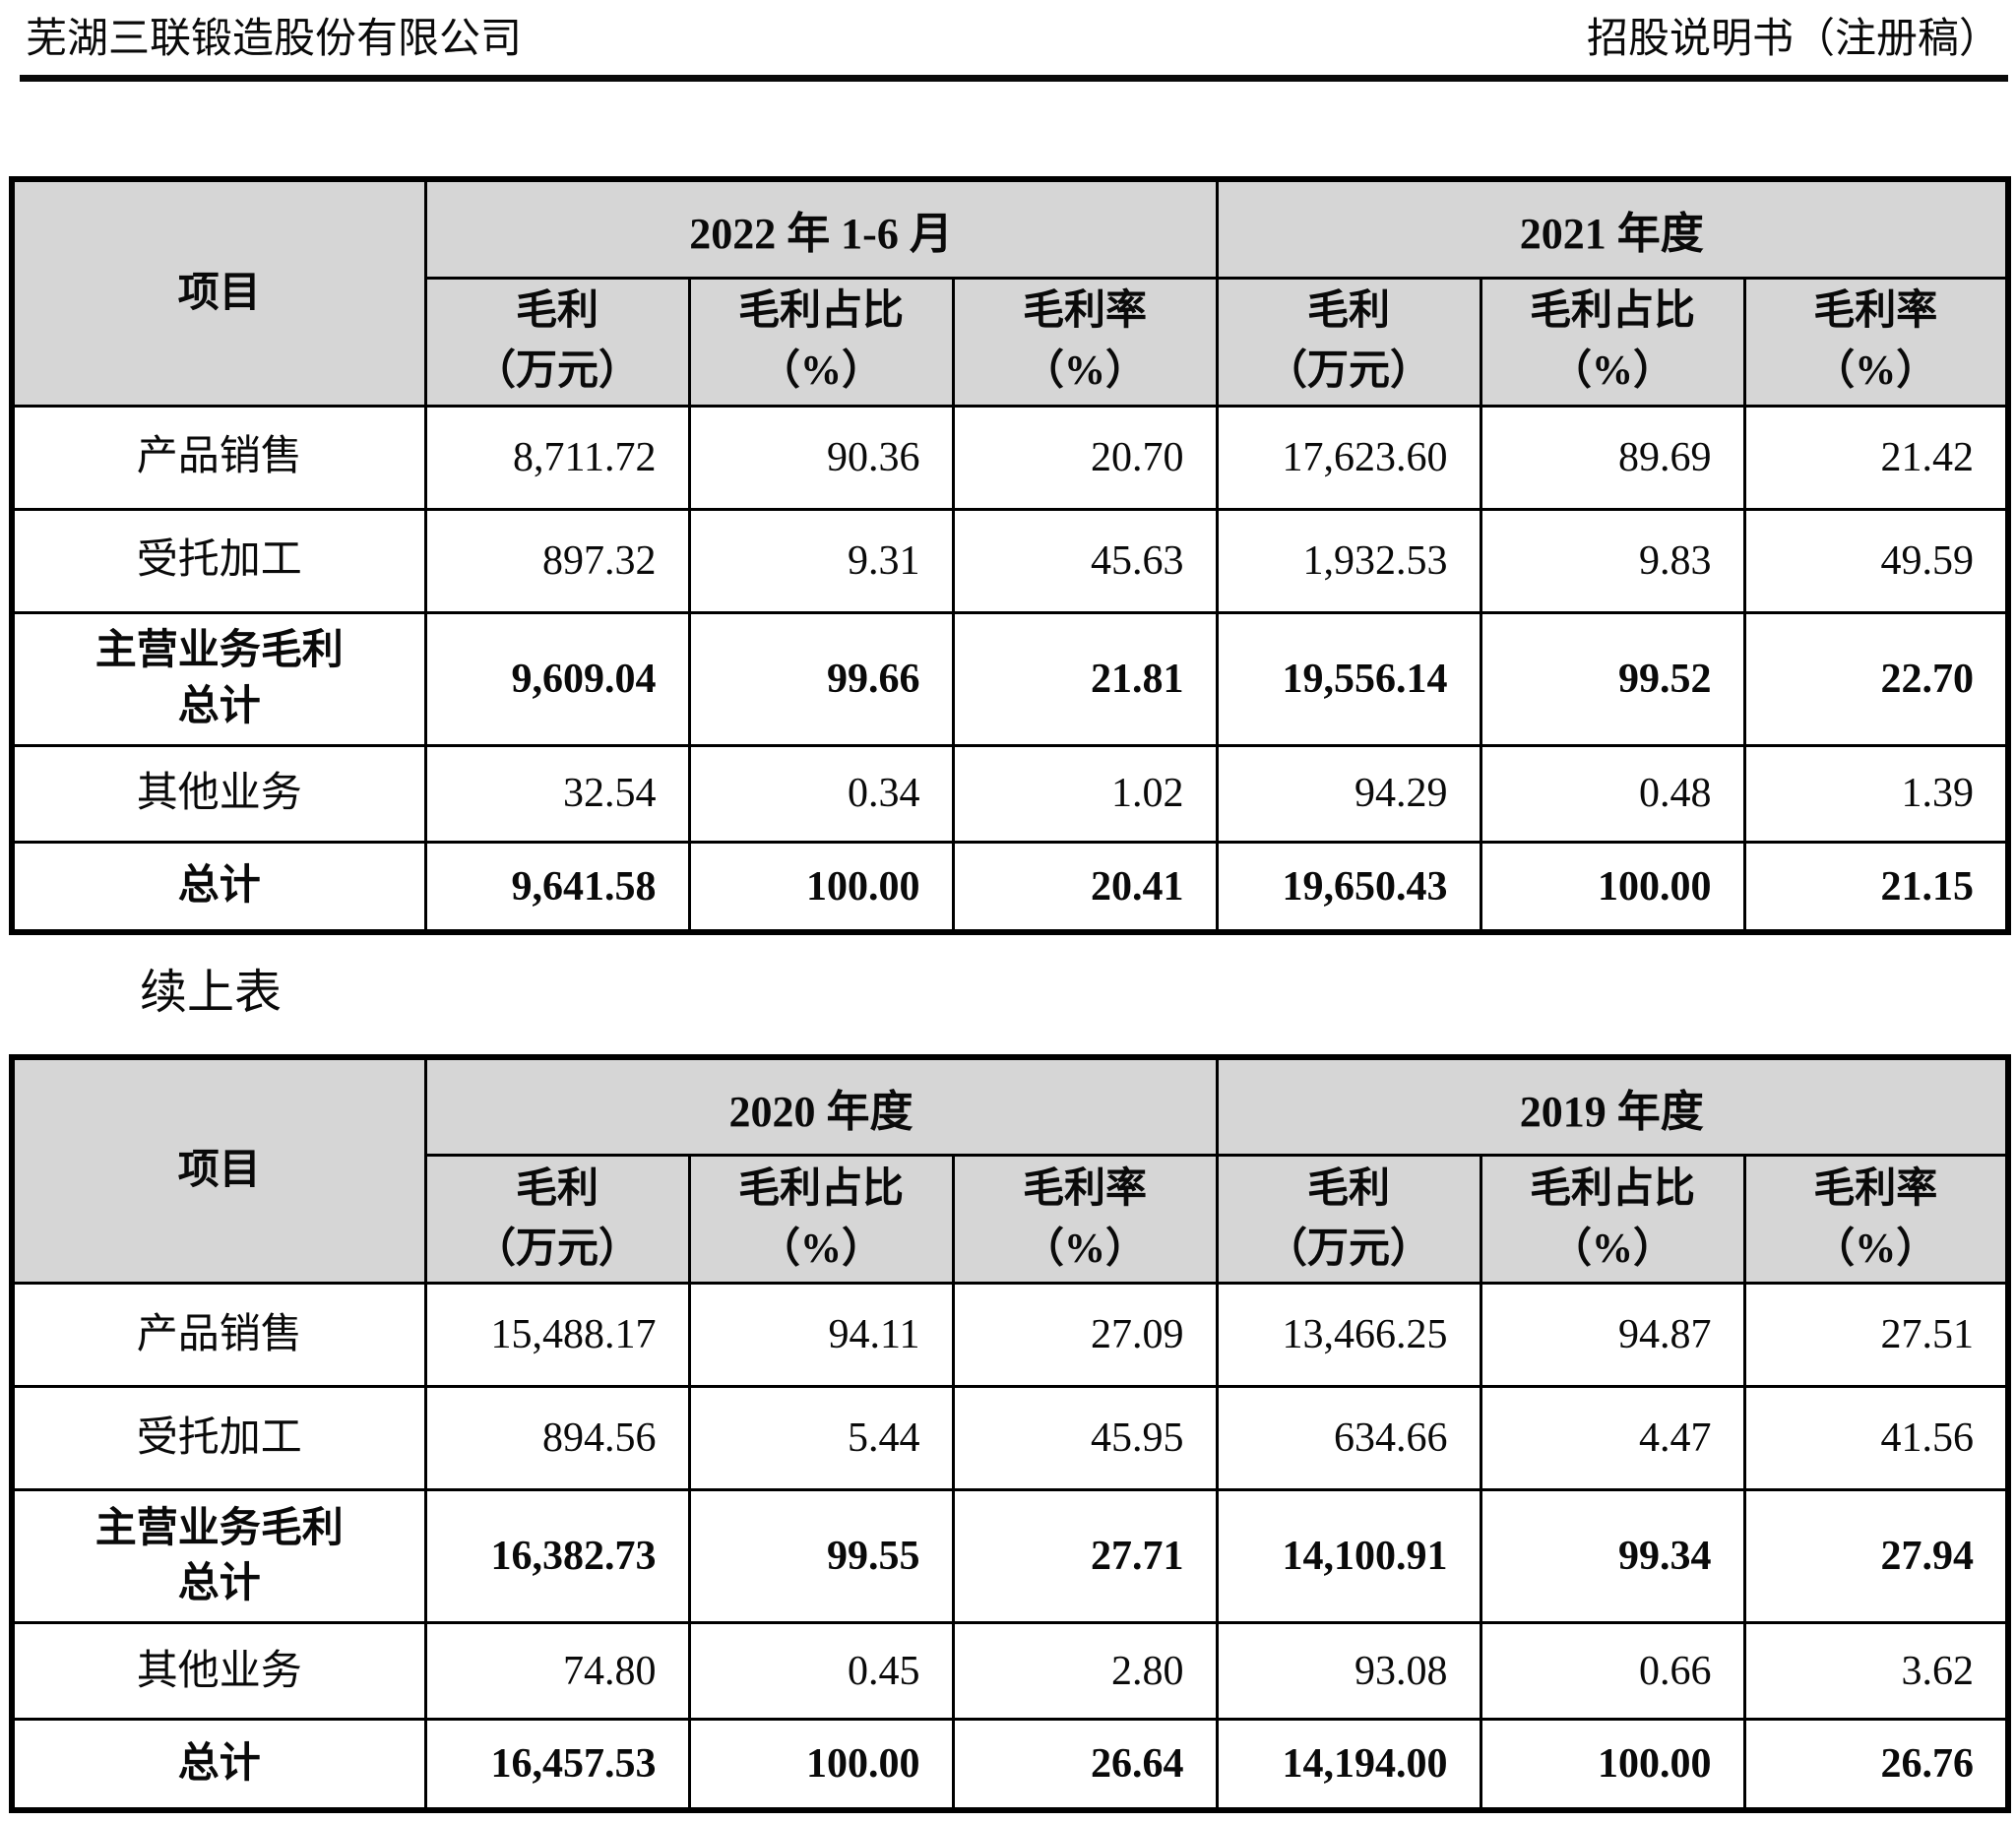 Image resolution: width=2016 pixels, height=1823 pixels. Describe the element at coordinates (1876, 887) in the screenshot. I see `table-cell: 21.15` at that location.